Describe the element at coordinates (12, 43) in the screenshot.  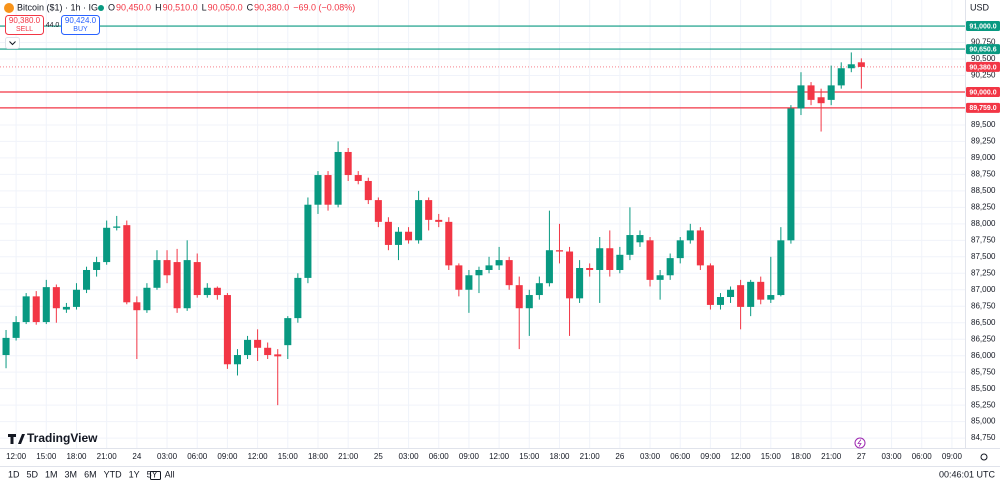
I see `collapse-button` at that location.